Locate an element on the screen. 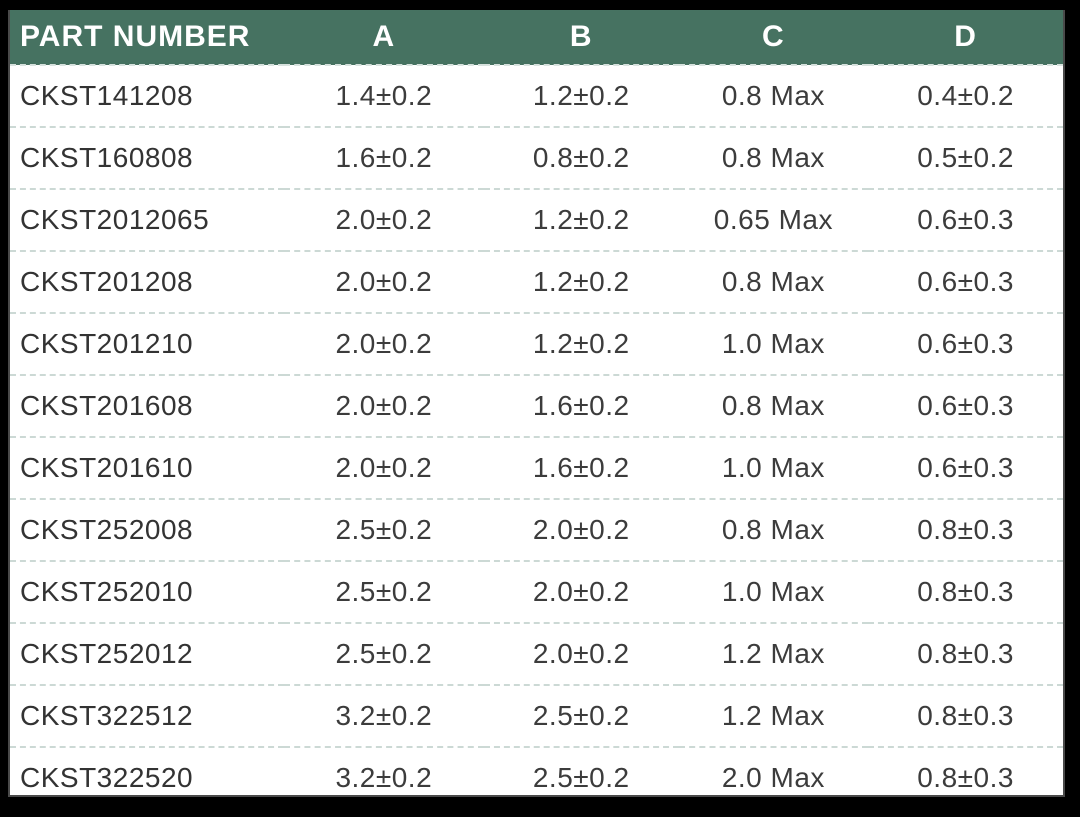  part-number-cell: CKST141208 is located at coordinates (107, 95).